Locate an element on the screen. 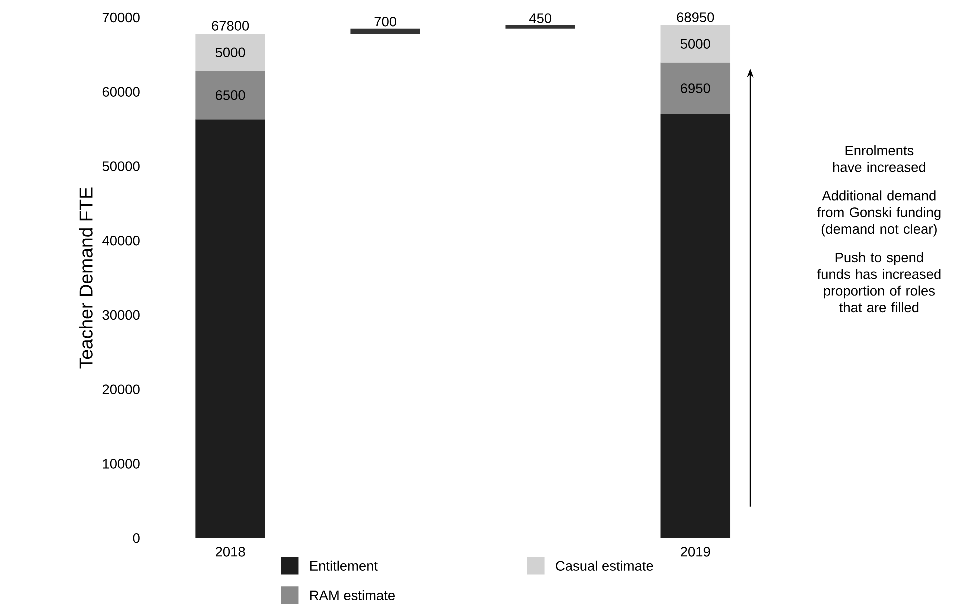 This screenshot has width=969, height=611. text: Additional demand from Gonski funding (demand not clear) is located at coordinates (879, 213).